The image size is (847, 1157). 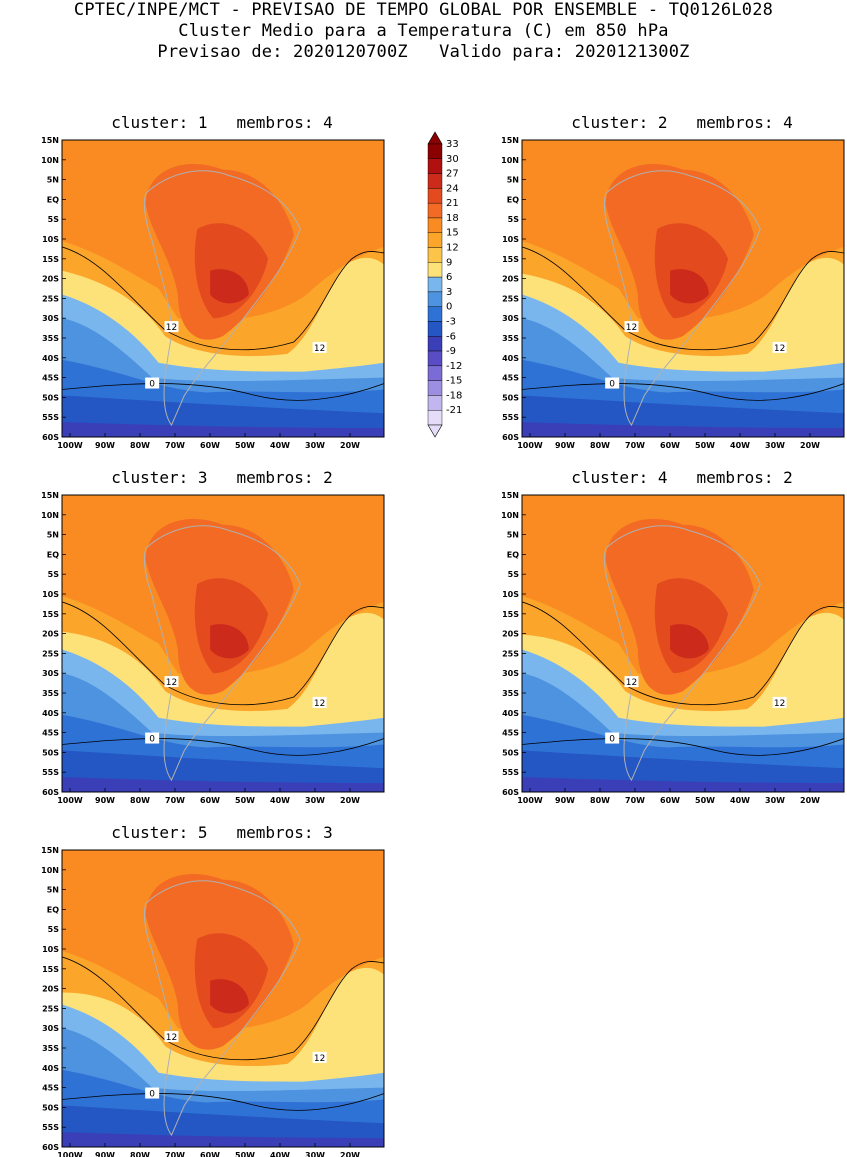 What do you see at coordinates (452, 159) in the screenshot?
I see `colorbar-label-30: 30` at bounding box center [452, 159].